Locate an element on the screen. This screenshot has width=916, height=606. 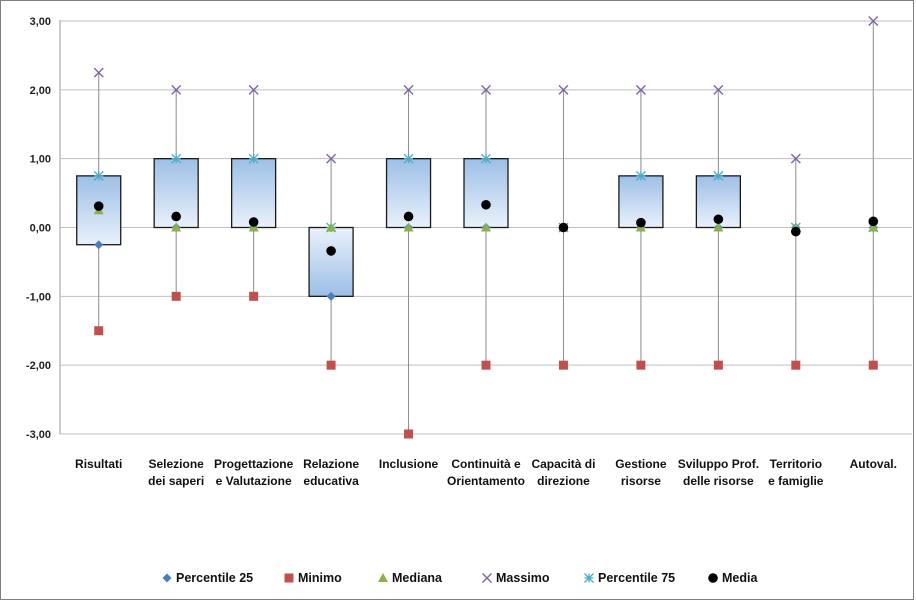
legend-label: Minimo is located at coordinates (320, 578).